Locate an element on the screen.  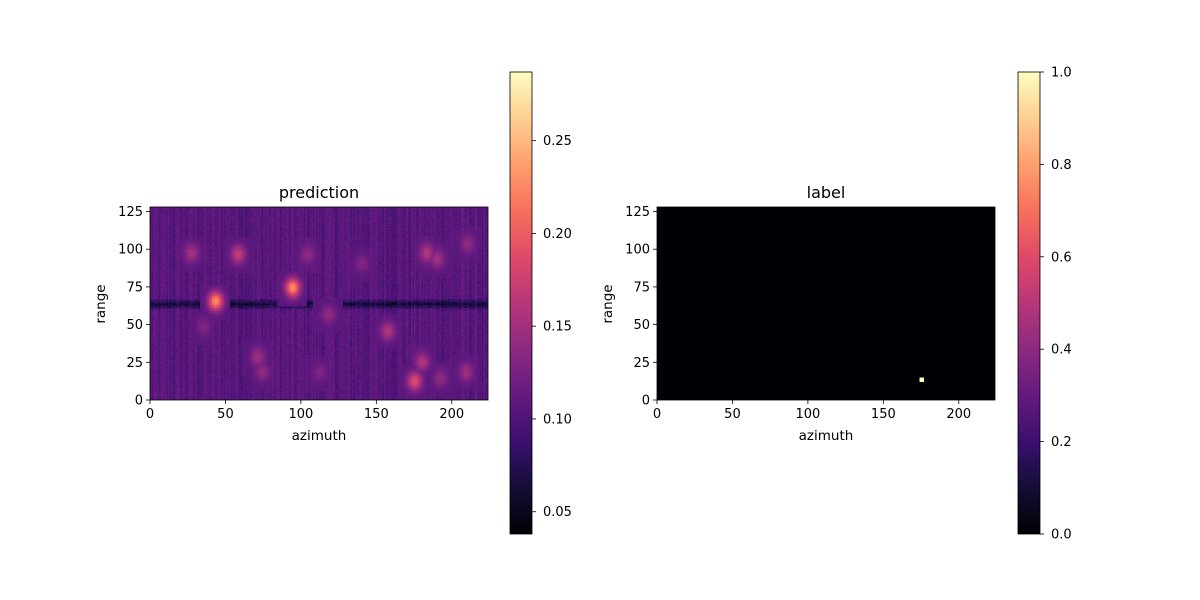
prediction-xlabel: azimuth is located at coordinates (319, 436).